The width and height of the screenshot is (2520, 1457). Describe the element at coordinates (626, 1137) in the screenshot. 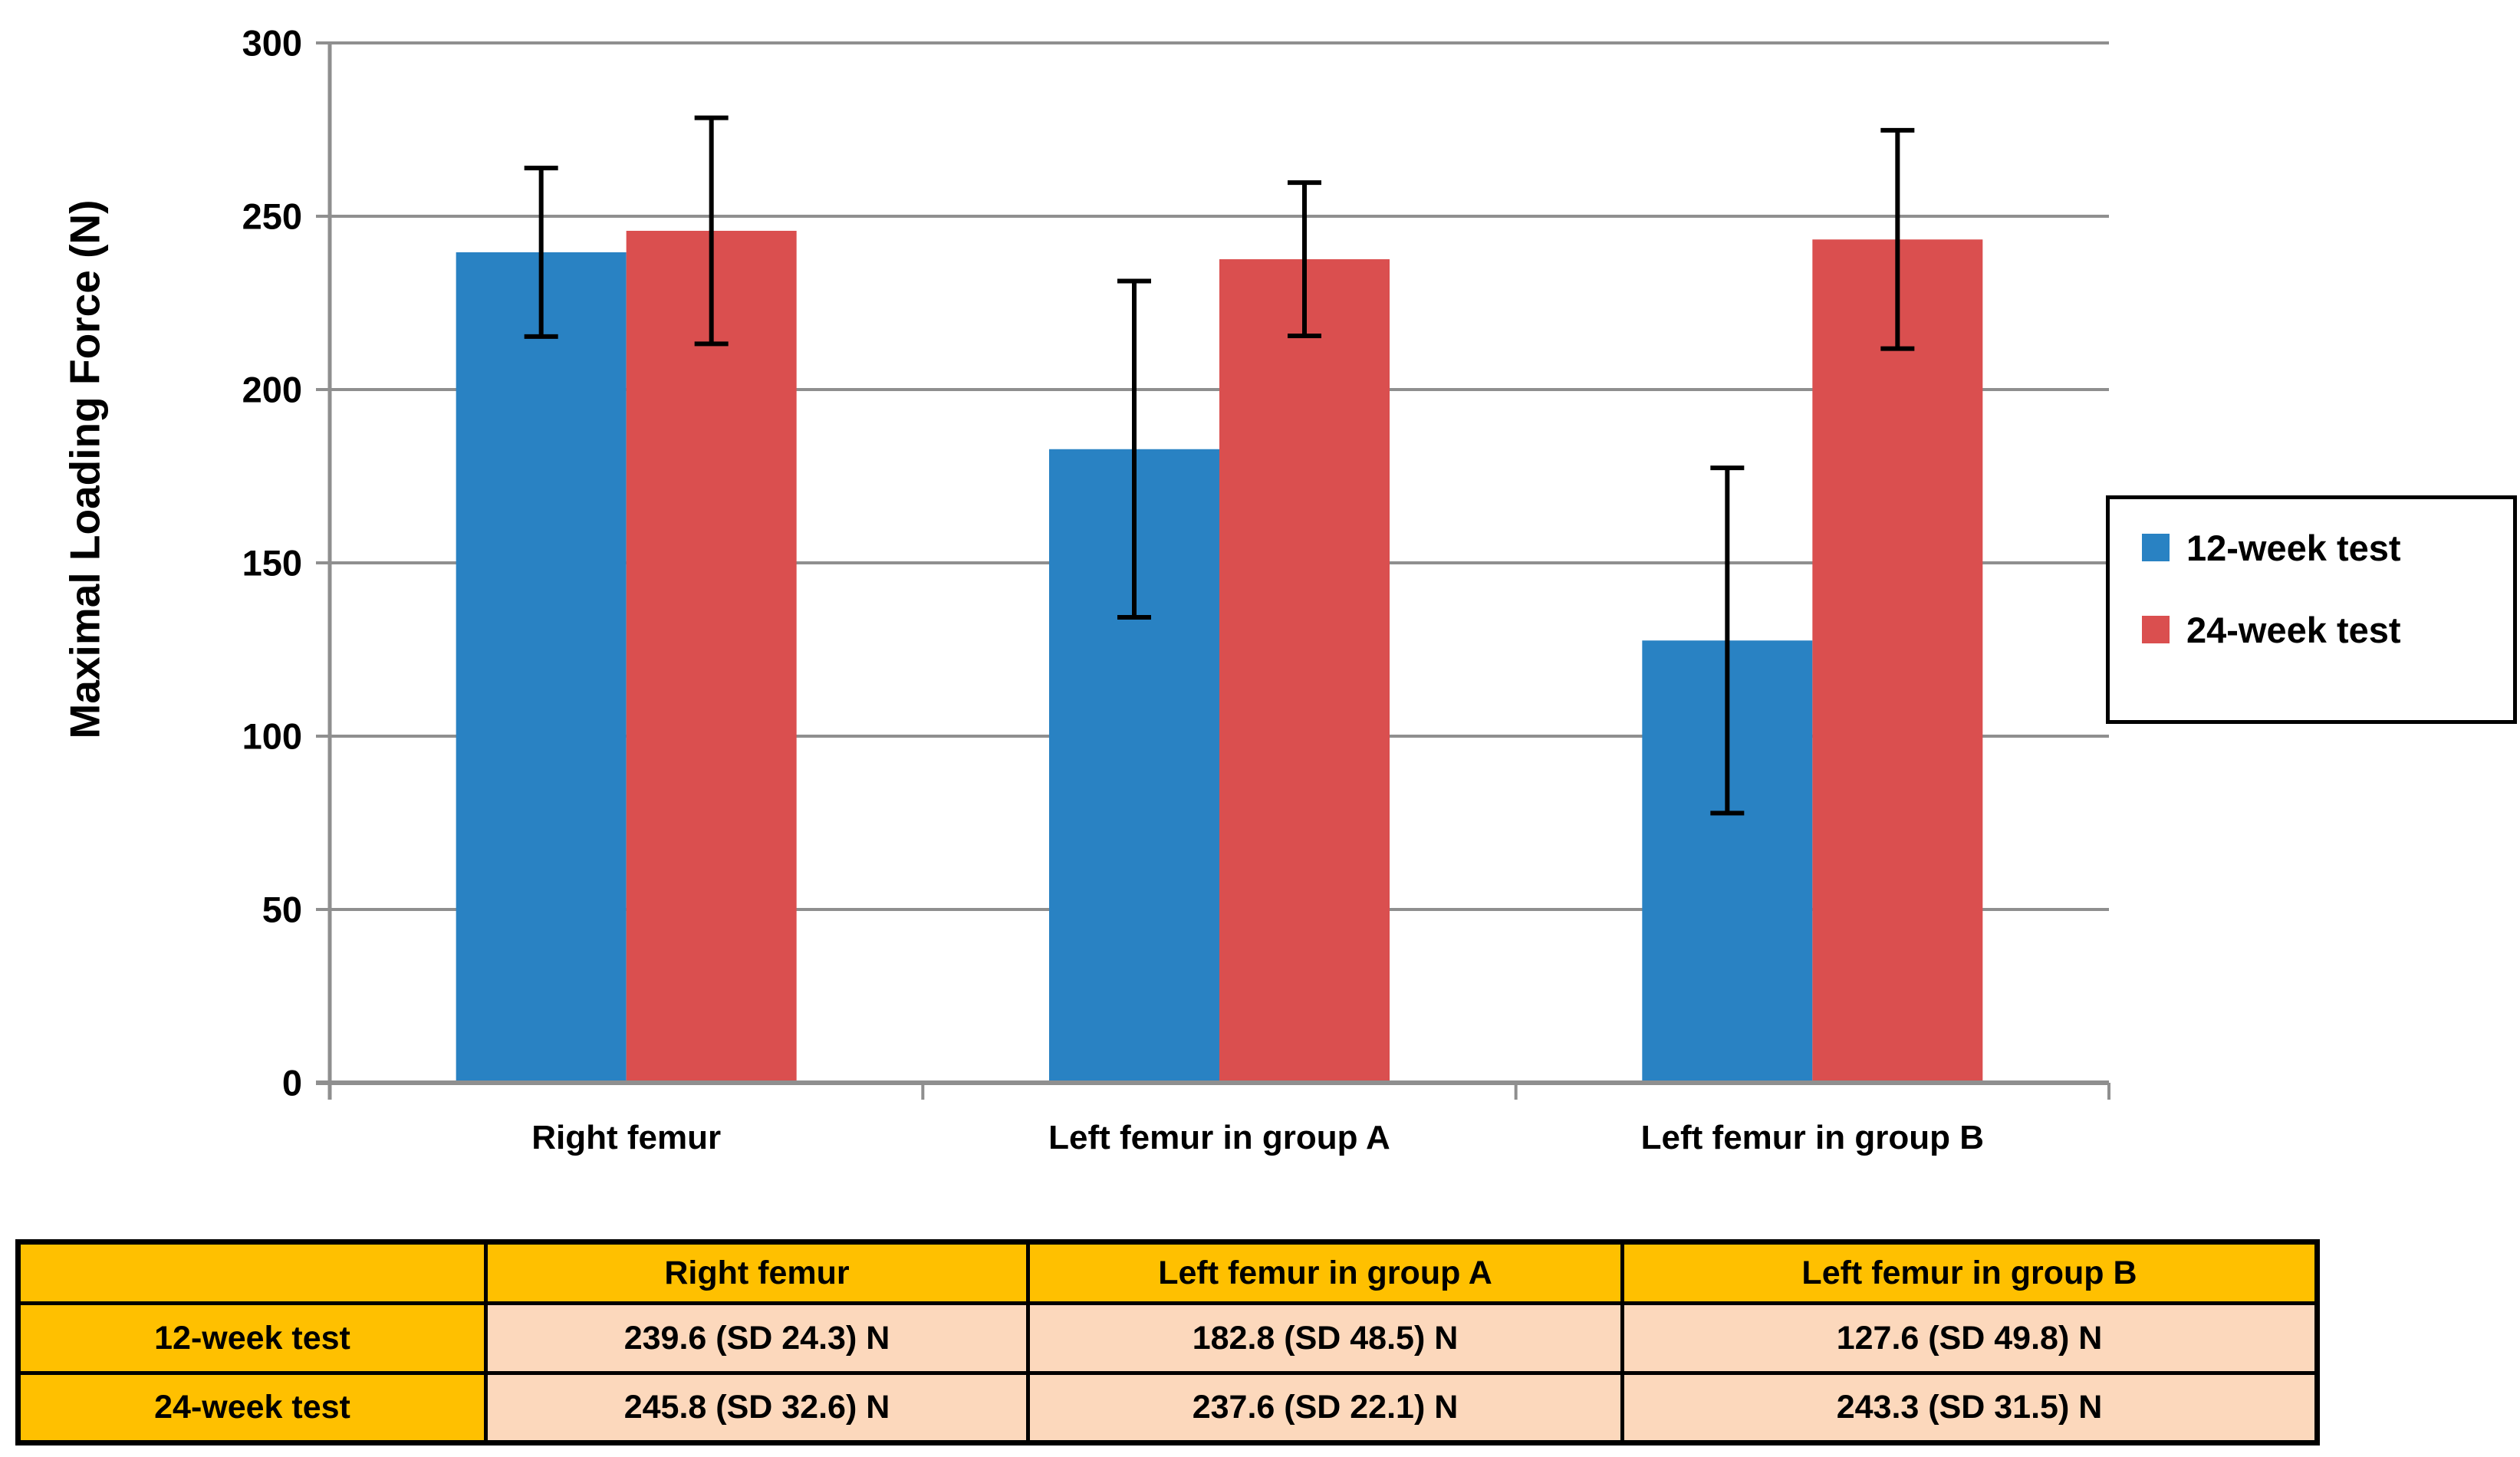

I see `category-label: Right femur` at that location.